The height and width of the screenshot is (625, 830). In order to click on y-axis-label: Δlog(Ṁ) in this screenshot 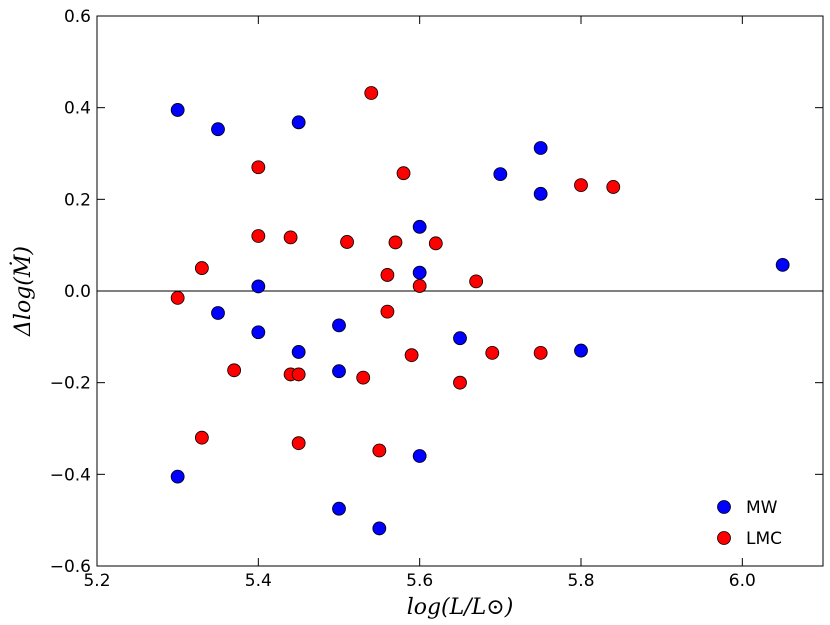, I will do `click(22, 291)`.